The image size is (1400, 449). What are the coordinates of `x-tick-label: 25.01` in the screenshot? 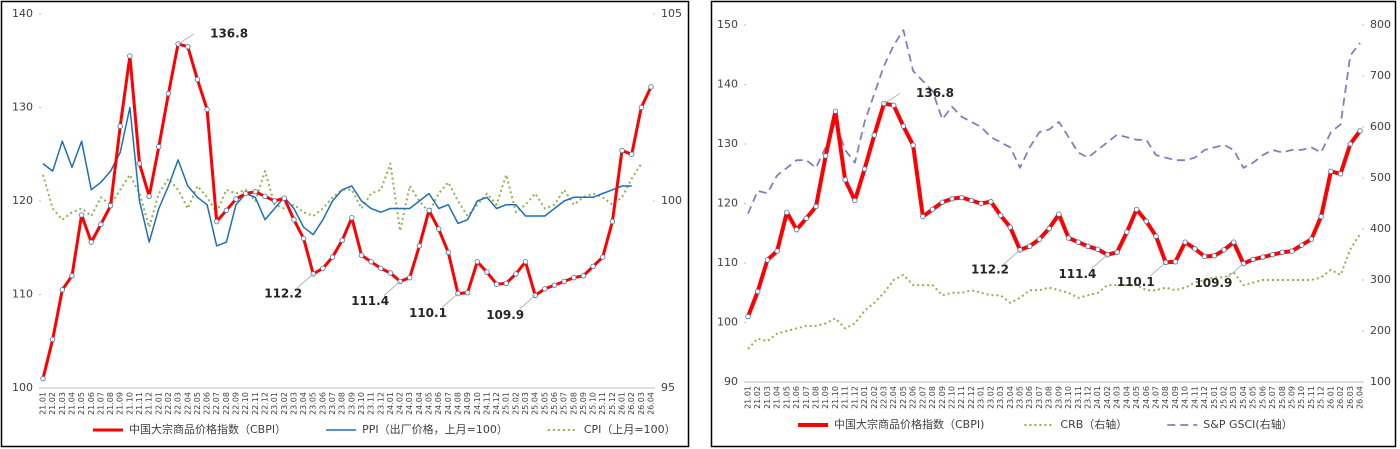 It's located at (1214, 397).